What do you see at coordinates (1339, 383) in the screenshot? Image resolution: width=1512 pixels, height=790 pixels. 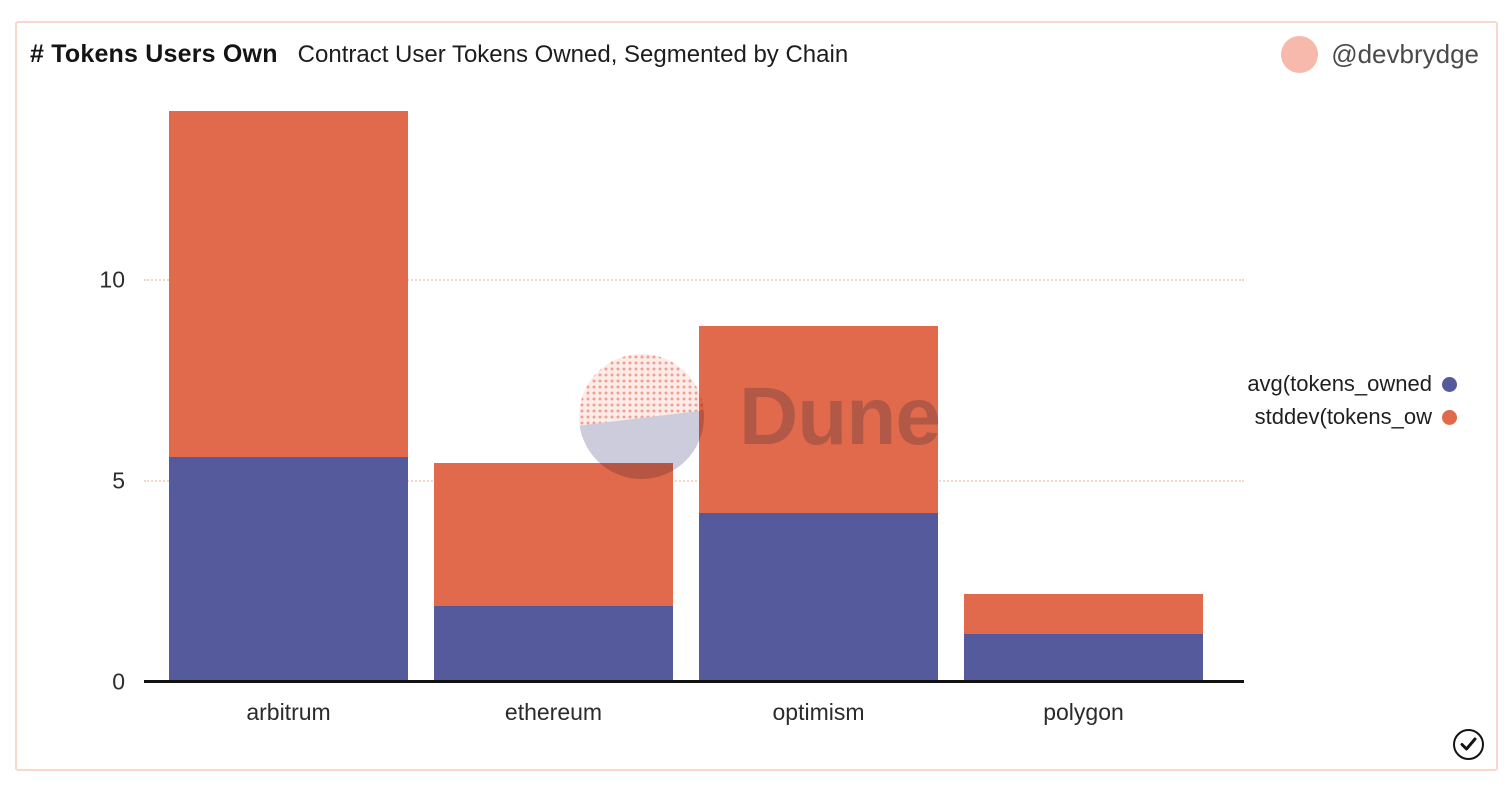 I see `legend-label: avg(tokens_owned` at bounding box center [1339, 383].